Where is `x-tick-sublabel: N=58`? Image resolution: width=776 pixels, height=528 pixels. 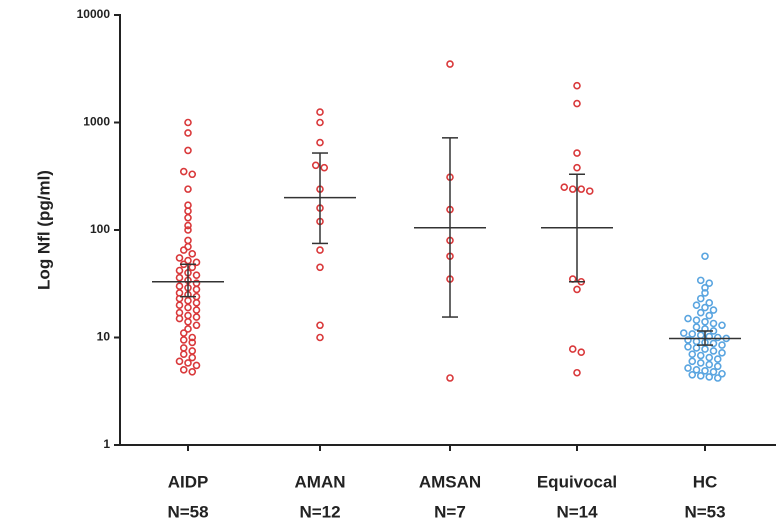
x-tick-sublabel: N=58 is located at coordinates (187, 511).